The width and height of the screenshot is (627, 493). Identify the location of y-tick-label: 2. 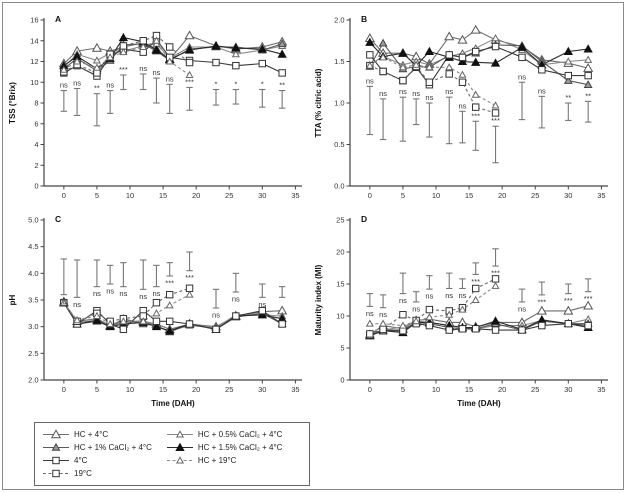
(36, 165).